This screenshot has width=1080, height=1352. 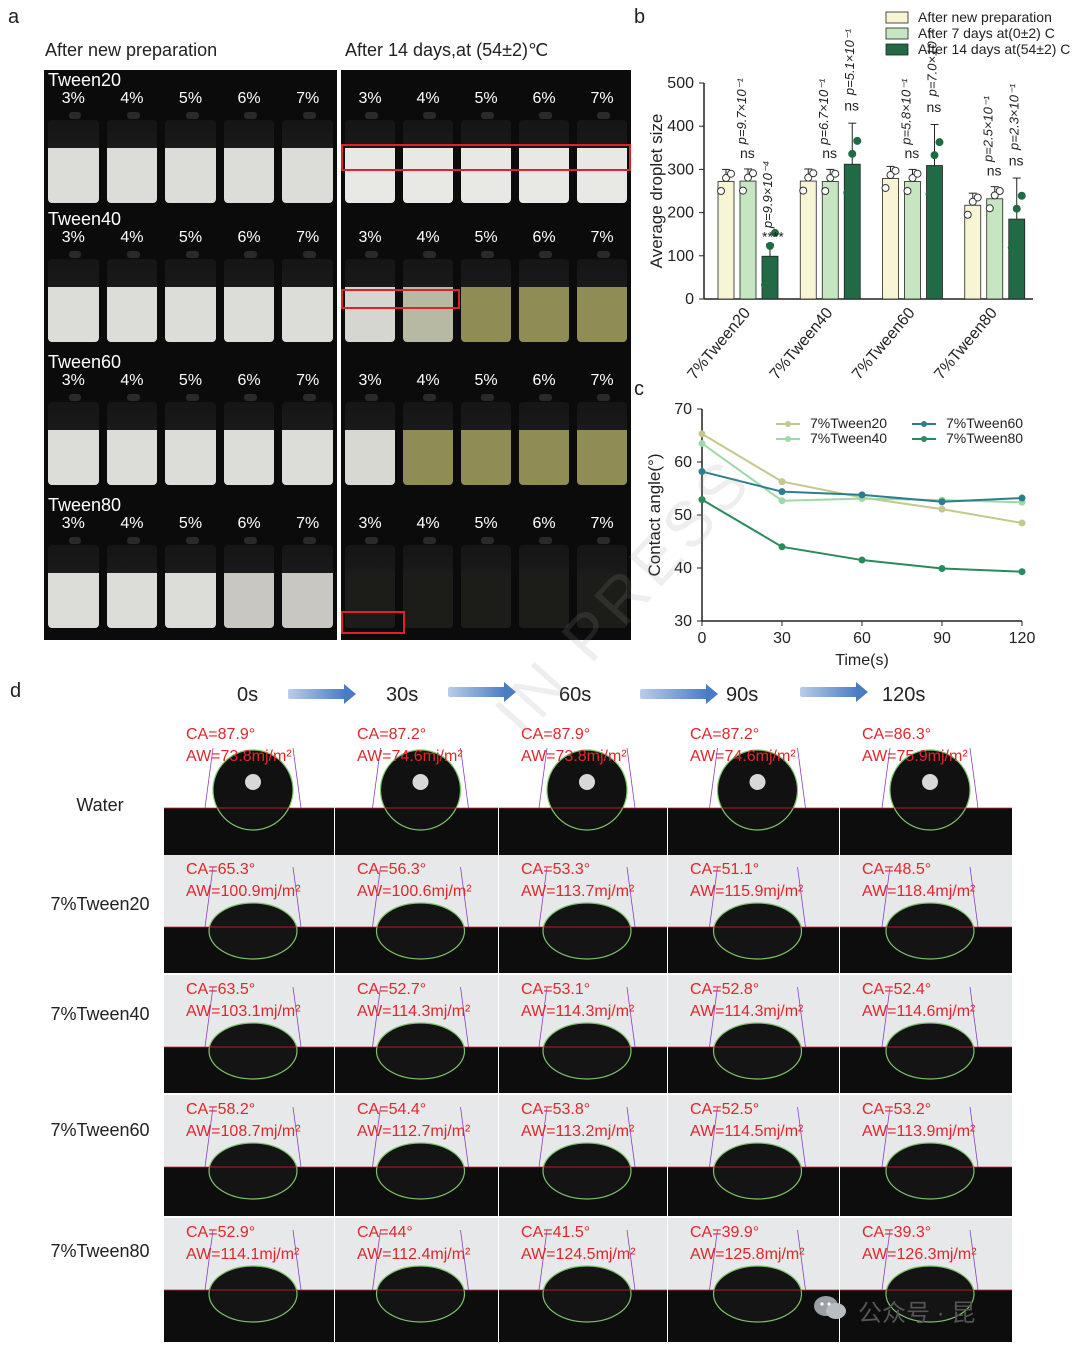 I want to click on contact-angle-value: CA=87.2°, so click(x=392, y=734).